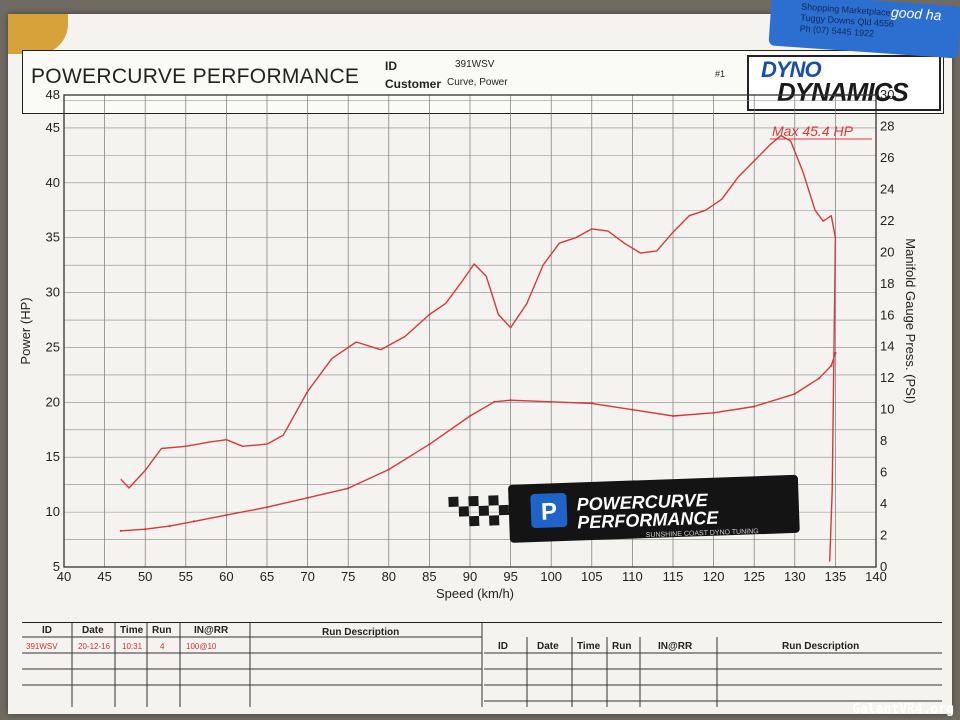  What do you see at coordinates (429, 576) in the screenshot?
I see `x-tick-label: 85` at bounding box center [429, 576].